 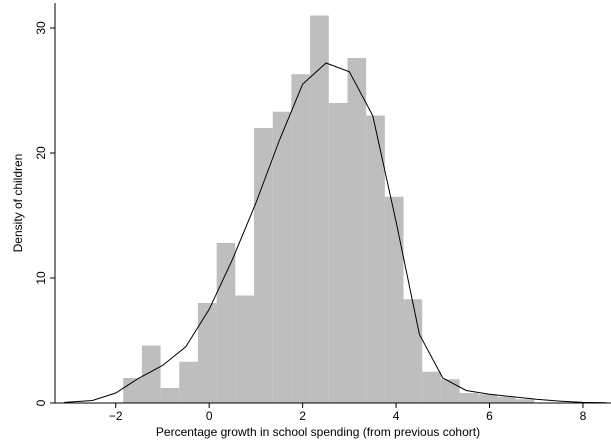 I want to click on x-tick-label: 2, so click(x=302, y=416).